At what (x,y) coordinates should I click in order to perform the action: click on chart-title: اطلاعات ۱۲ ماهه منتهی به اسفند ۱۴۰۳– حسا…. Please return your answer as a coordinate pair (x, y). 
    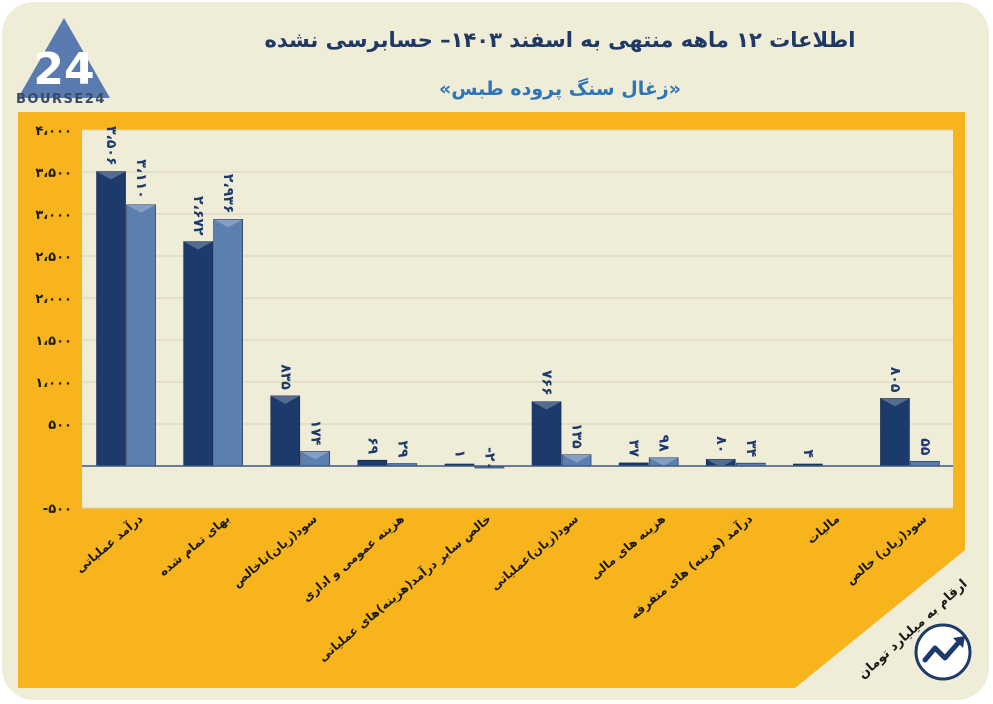
    Looking at the image, I should click on (560, 40).